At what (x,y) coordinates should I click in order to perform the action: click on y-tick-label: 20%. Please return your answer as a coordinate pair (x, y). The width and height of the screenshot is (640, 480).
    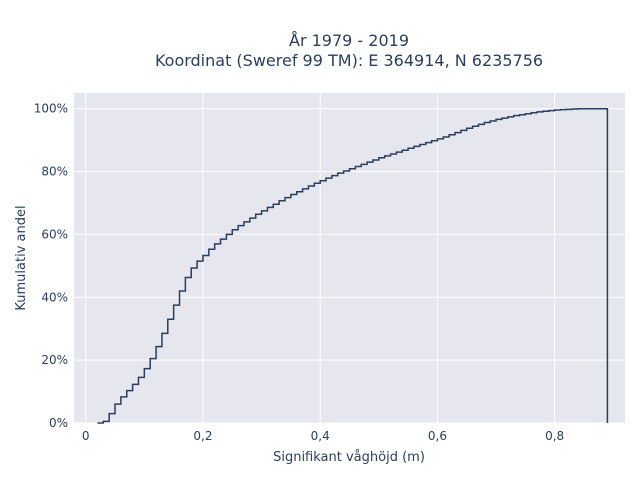
    Looking at the image, I should click on (54, 360).